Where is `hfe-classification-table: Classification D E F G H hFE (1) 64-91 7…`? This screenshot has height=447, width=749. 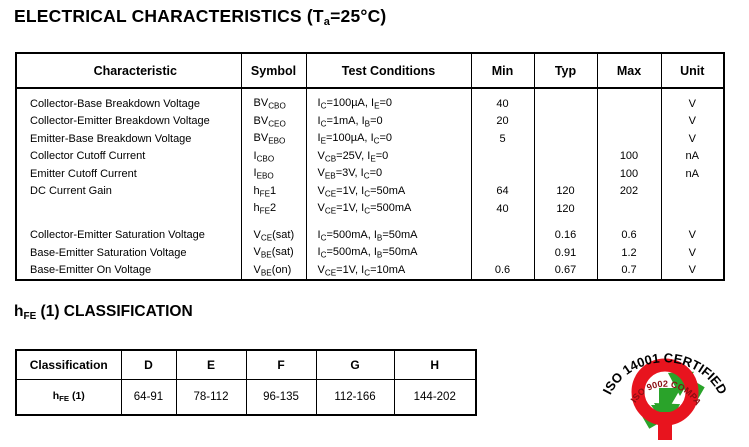
hfe-classification-table: Classification D E F G H hFE (1) 64-91 7… is located at coordinates (246, 382).